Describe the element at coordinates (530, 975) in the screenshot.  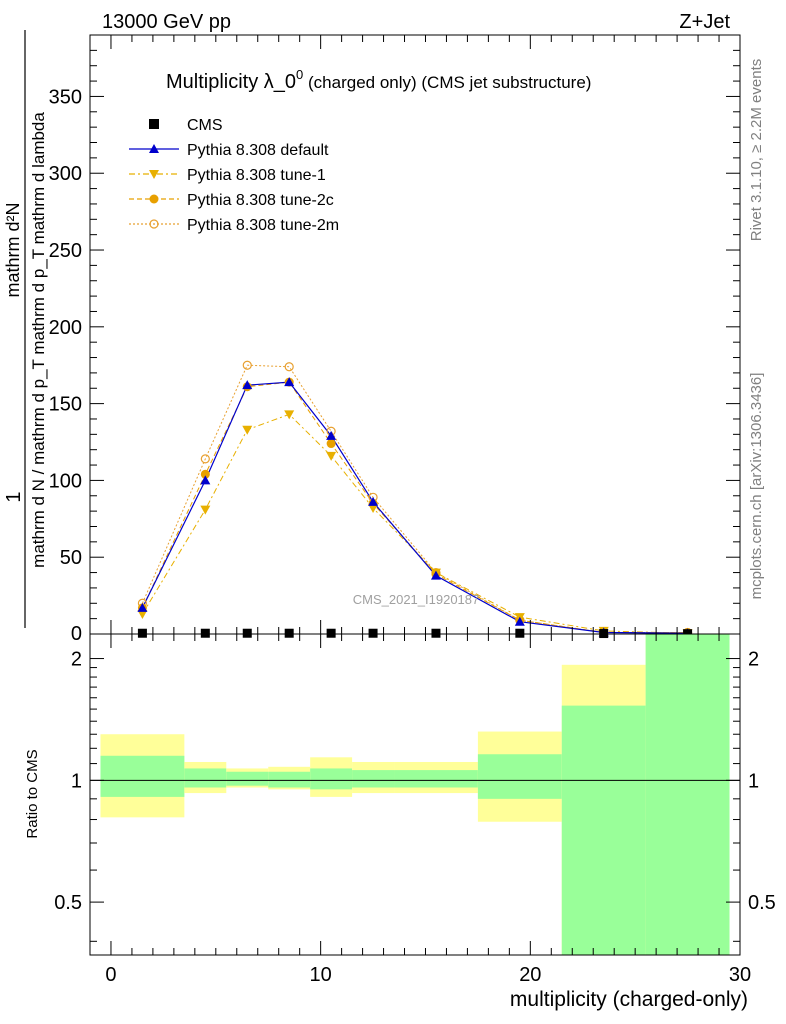
I see `x-tick-label: 20` at that location.